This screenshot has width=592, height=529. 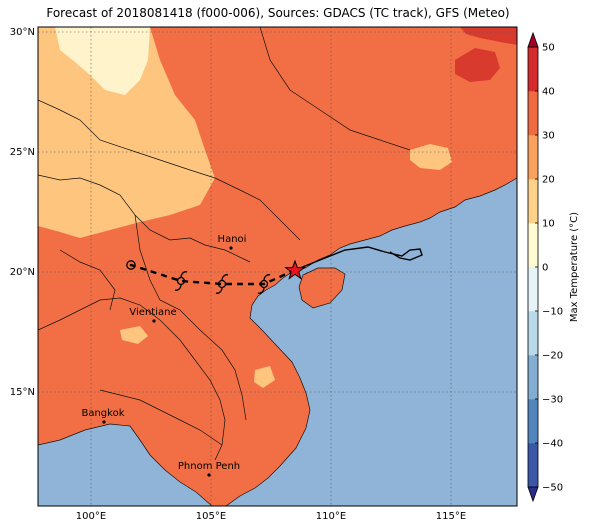 What do you see at coordinates (552, 312) in the screenshot?
I see `colorbar-tick-label: −10` at bounding box center [552, 312].